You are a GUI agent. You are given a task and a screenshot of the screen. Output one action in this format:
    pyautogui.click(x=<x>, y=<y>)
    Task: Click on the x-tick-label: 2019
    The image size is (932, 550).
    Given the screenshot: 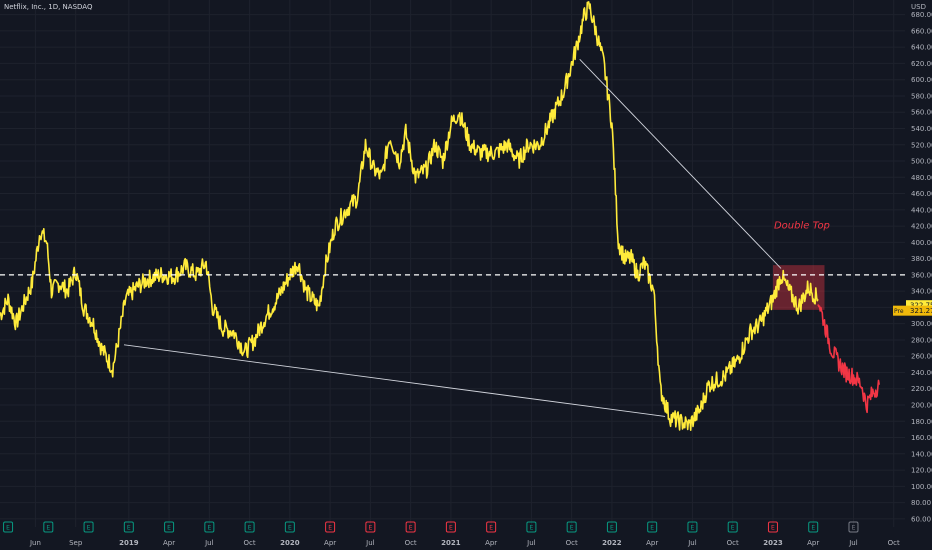 What is the action you would take?
    pyautogui.click(x=129, y=543)
    